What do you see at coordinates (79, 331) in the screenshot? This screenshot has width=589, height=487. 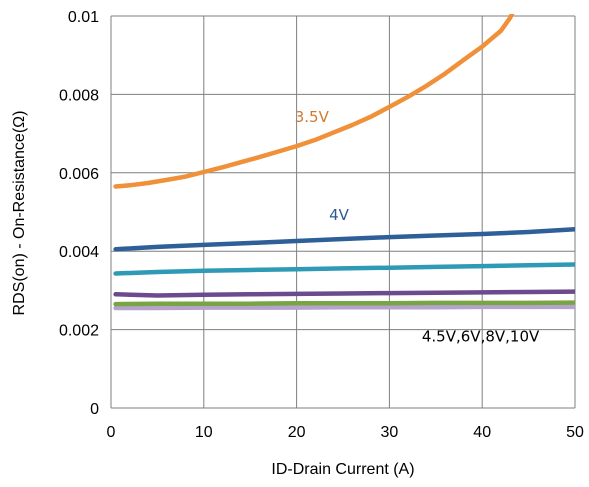 I see `y-tick-label: 0.002` at bounding box center [79, 331].